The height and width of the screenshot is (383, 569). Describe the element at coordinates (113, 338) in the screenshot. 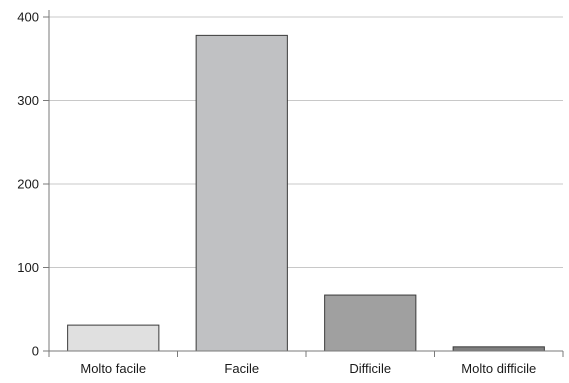

I see `bar-molto-facile` at that location.